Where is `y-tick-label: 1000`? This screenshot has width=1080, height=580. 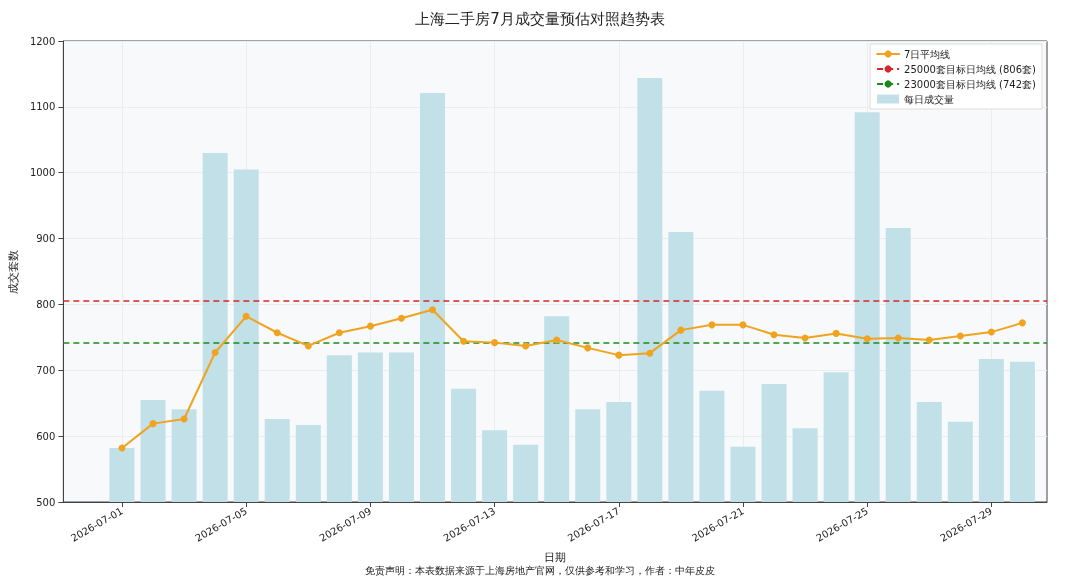 y-tick-label: 1000 is located at coordinates (42, 173).